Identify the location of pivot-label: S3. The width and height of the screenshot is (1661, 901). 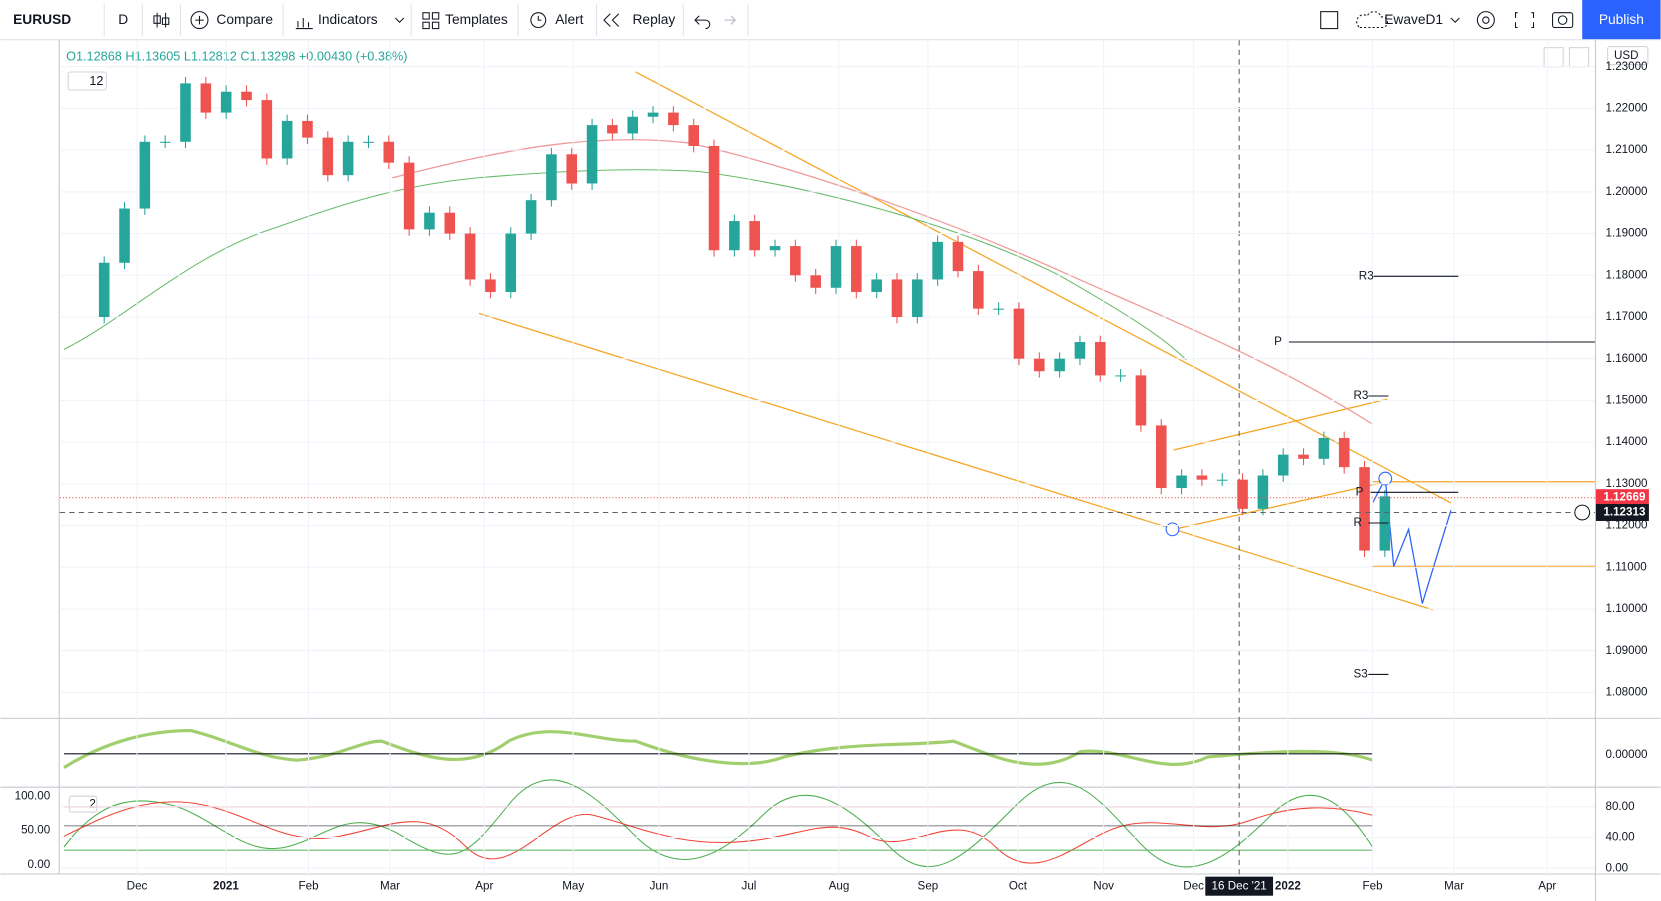
(1361, 674).